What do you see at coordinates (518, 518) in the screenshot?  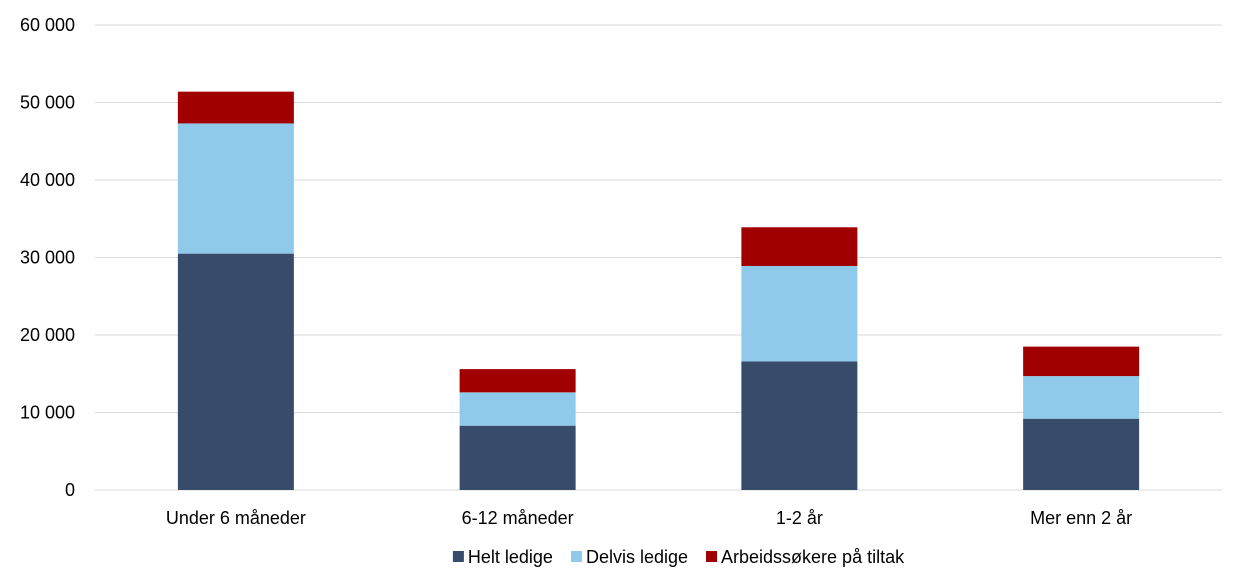 I see `x-tick-label: 6-12 måneder` at bounding box center [518, 518].